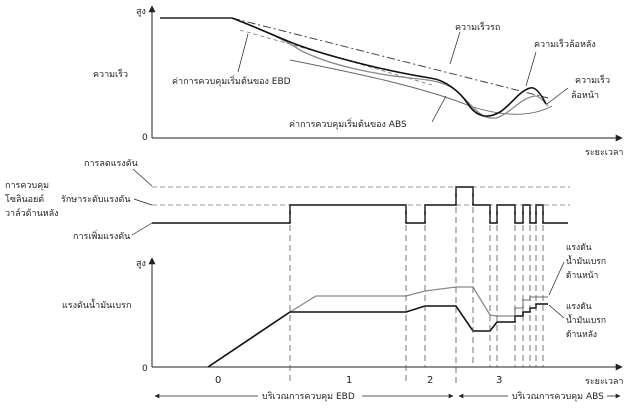 Image resolution: width=636 pixels, height=409 pixels. I want to click on abs-start-leader, so click(439, 109).